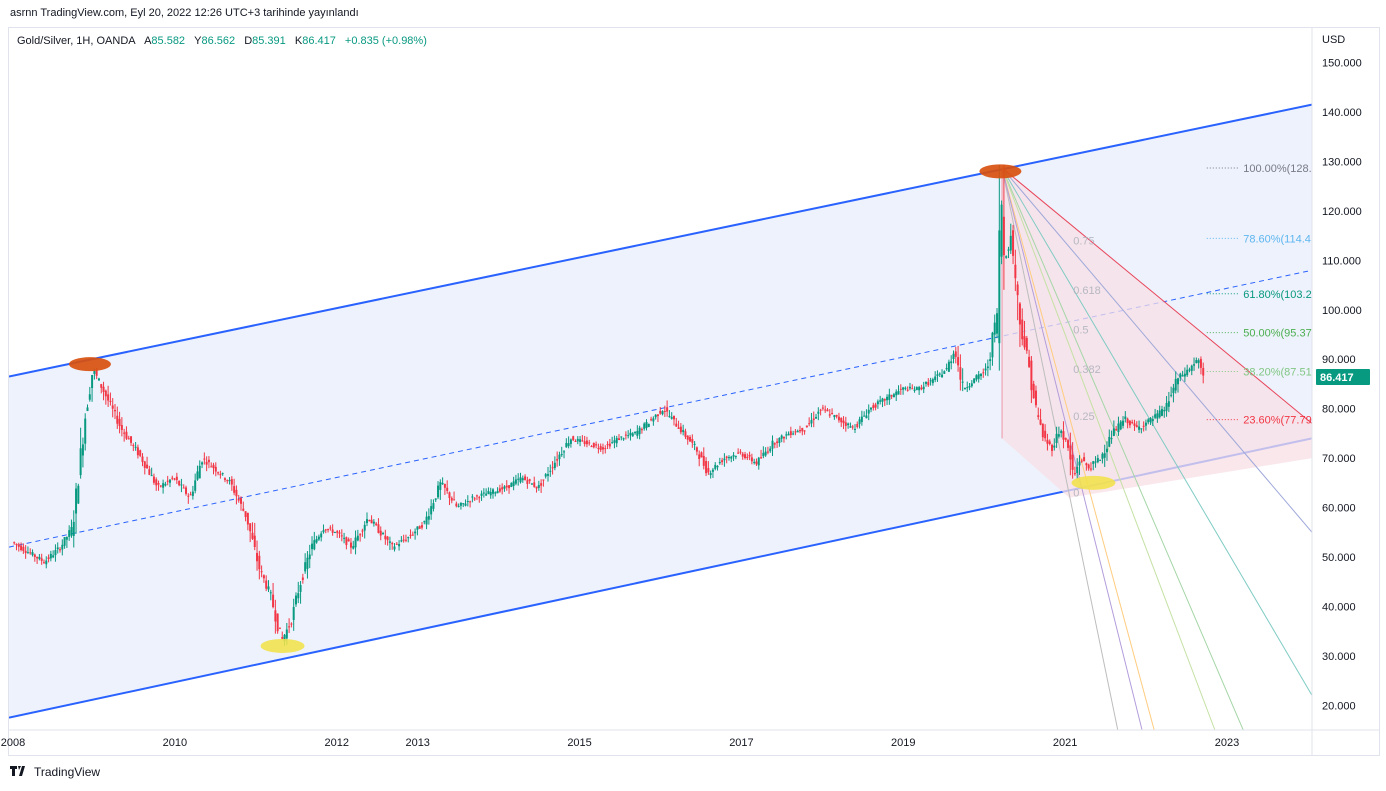 The image size is (1386, 791). What do you see at coordinates (55, 772) in the screenshot?
I see `footer-brand: TradingView` at bounding box center [55, 772].